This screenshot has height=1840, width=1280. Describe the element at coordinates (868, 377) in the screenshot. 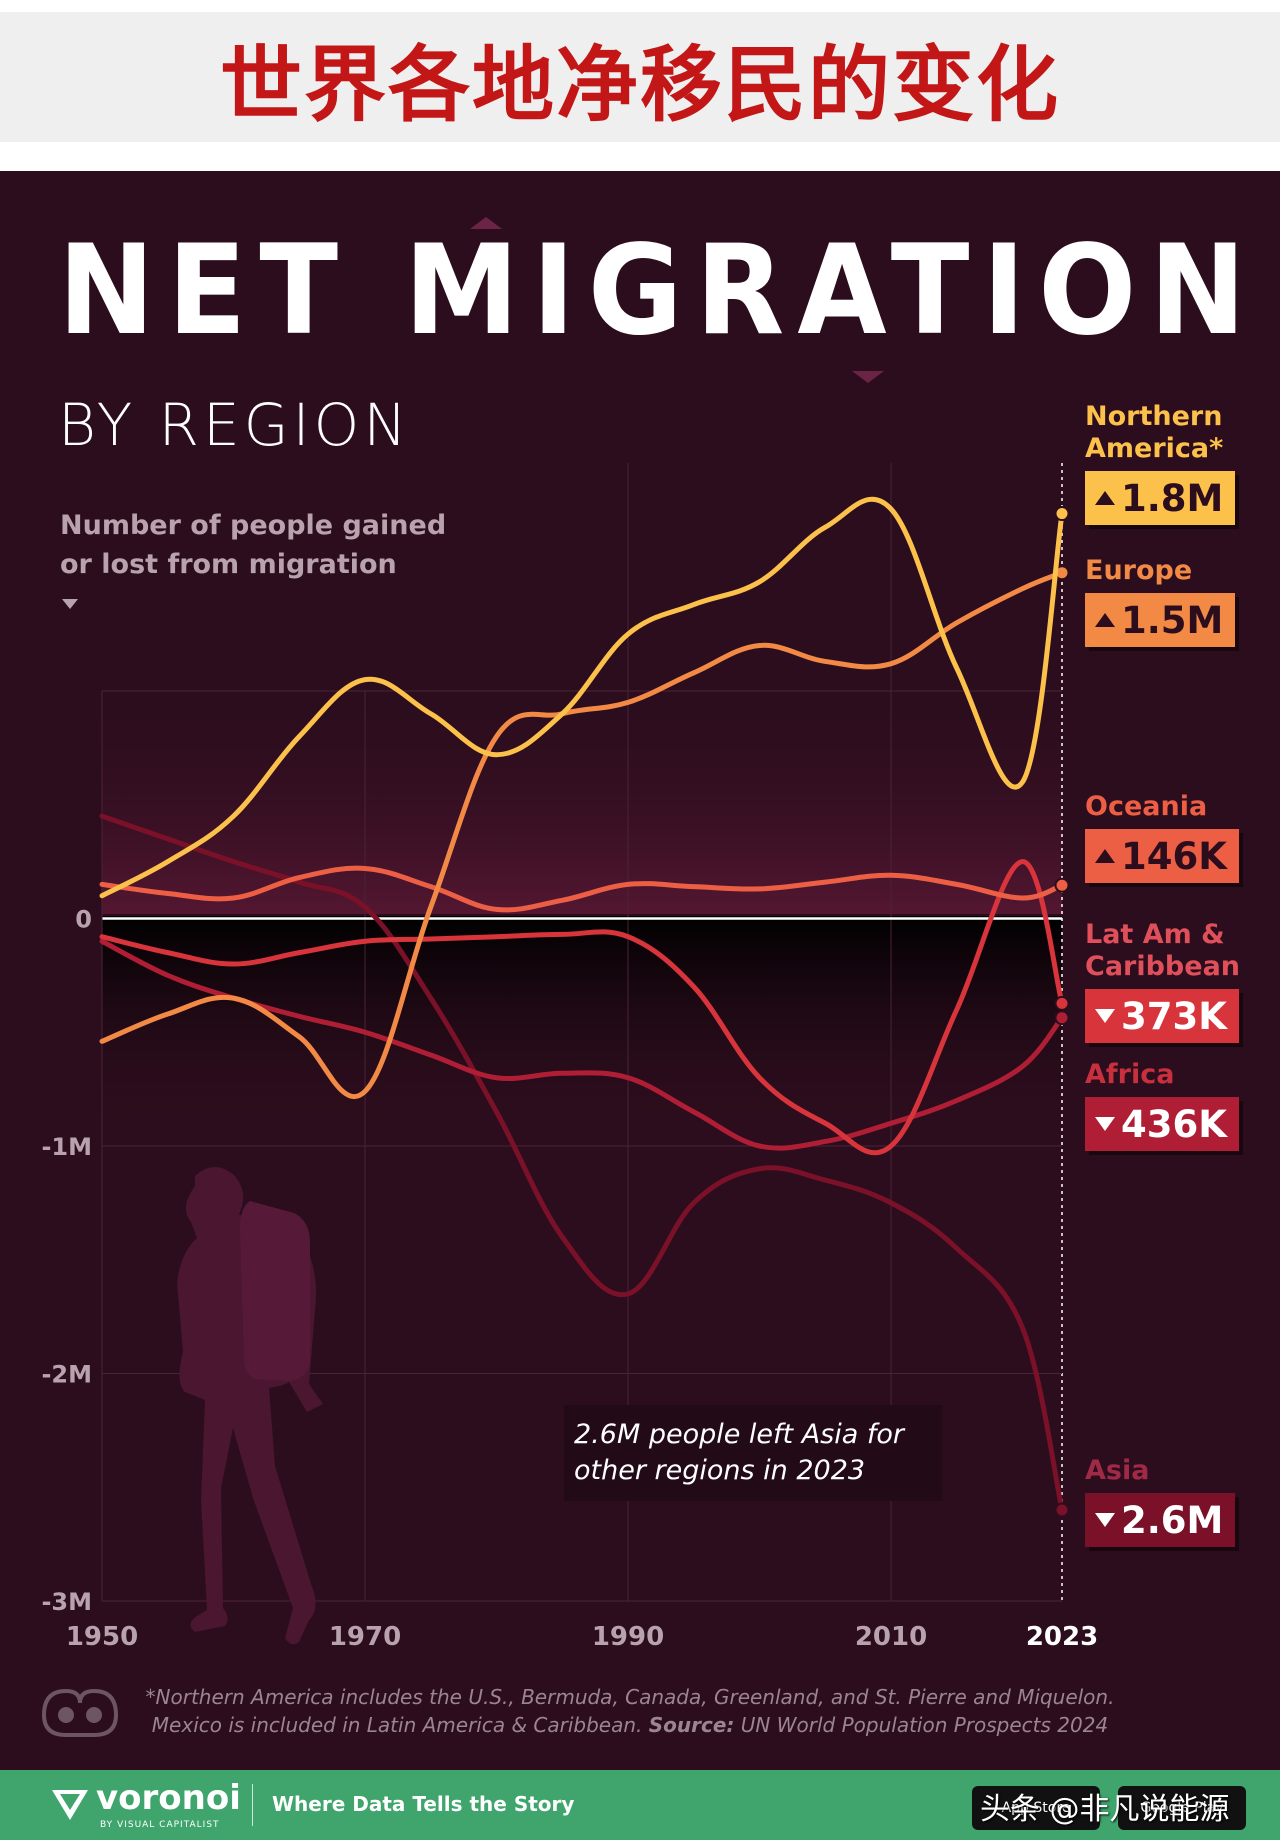

I see `title-down-arrow-icon` at that location.